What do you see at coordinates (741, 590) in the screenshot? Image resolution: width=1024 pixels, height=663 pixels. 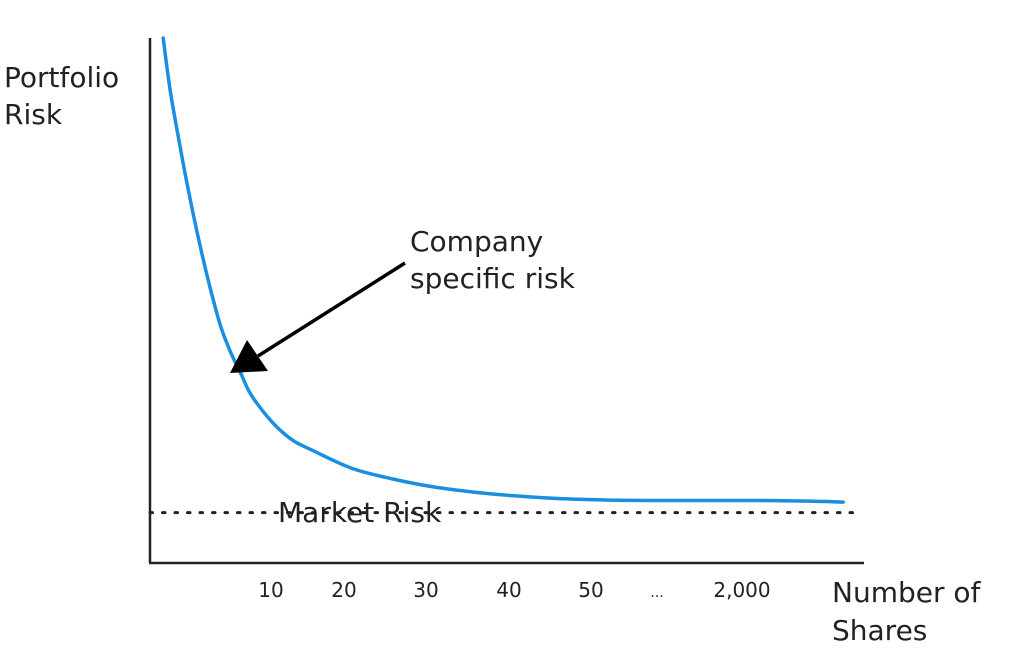 I see `x-tick-label: 2,000` at bounding box center [741, 590].